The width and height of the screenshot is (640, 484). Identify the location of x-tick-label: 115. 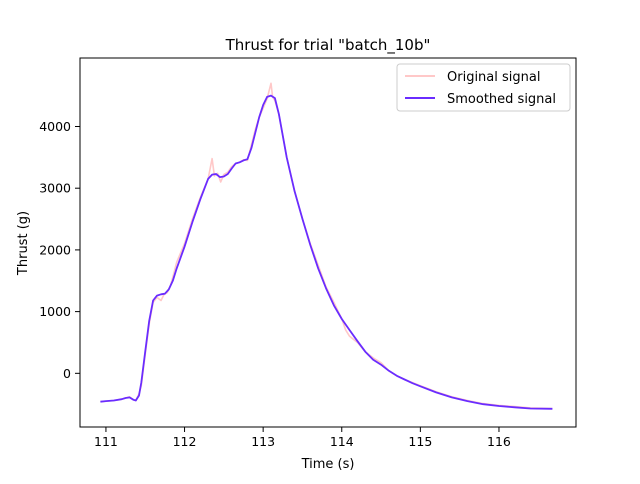
(420, 441).